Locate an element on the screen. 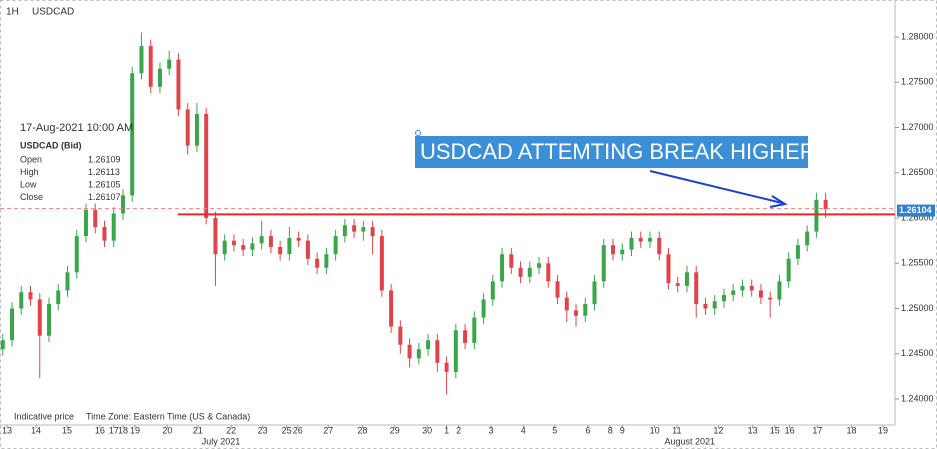  symbol: USDCAD is located at coordinates (53, 12).